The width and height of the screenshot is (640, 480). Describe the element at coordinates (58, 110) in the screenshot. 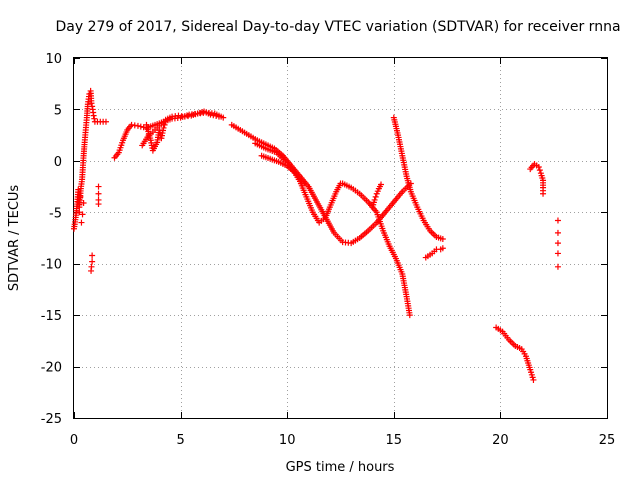

I see `y-tick-label: 5` at that location.